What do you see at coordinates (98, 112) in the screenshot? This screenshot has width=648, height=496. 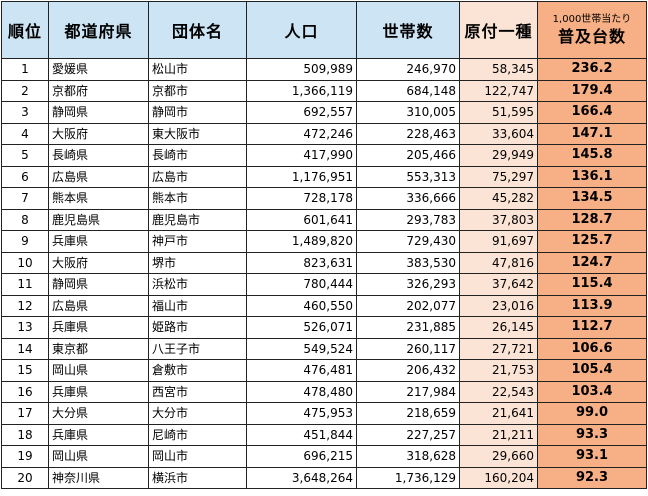 I see `cell-prefecture: 静岡県` at bounding box center [98, 112].